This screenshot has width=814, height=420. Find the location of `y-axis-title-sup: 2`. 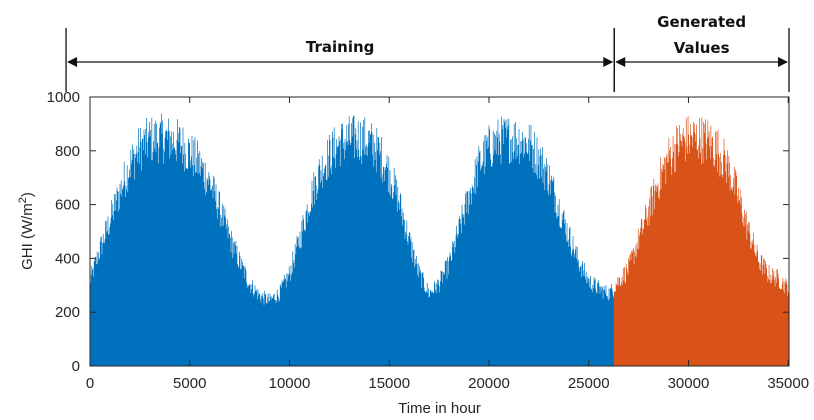

y-axis-title-sup: 2 is located at coordinates (23, 200).